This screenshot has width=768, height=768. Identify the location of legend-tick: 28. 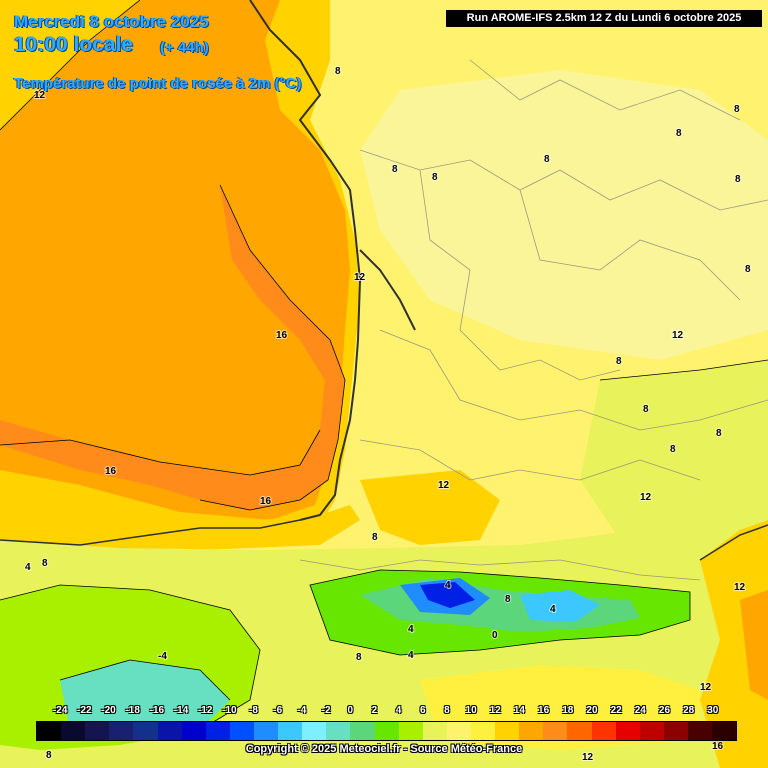
(689, 710).